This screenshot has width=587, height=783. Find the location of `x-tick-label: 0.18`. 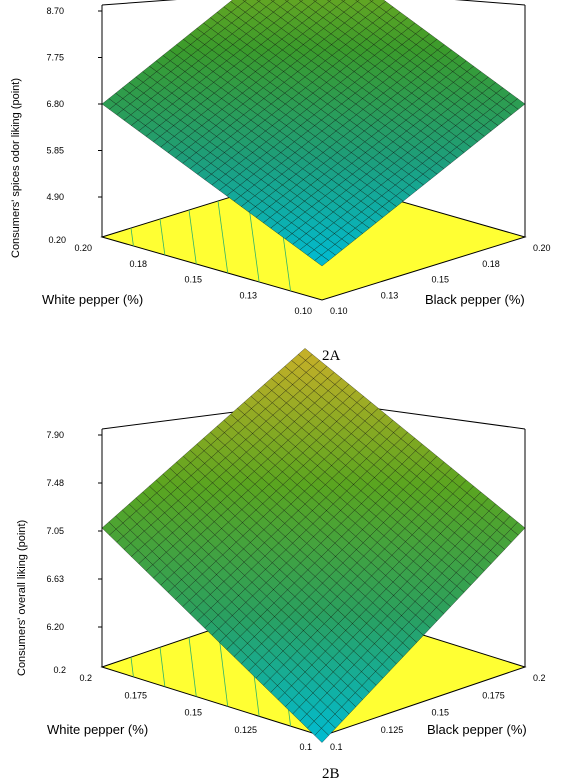

x-tick-label: 0.18 is located at coordinates (491, 264).